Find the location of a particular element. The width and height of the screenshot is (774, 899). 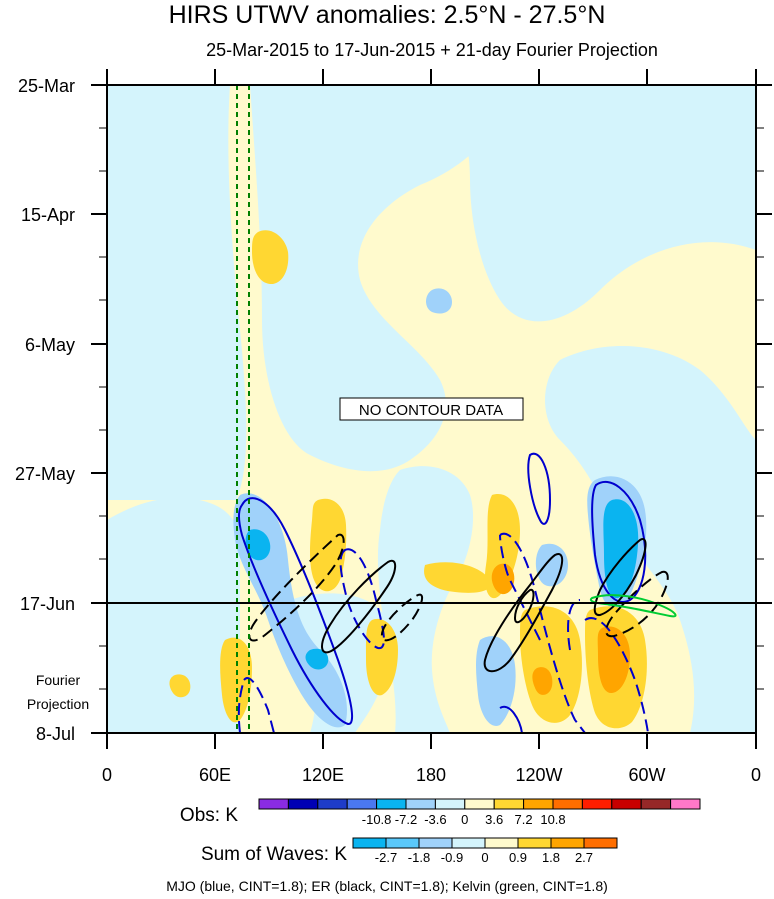

waves-label-5: 1.8 is located at coordinates (551, 857).